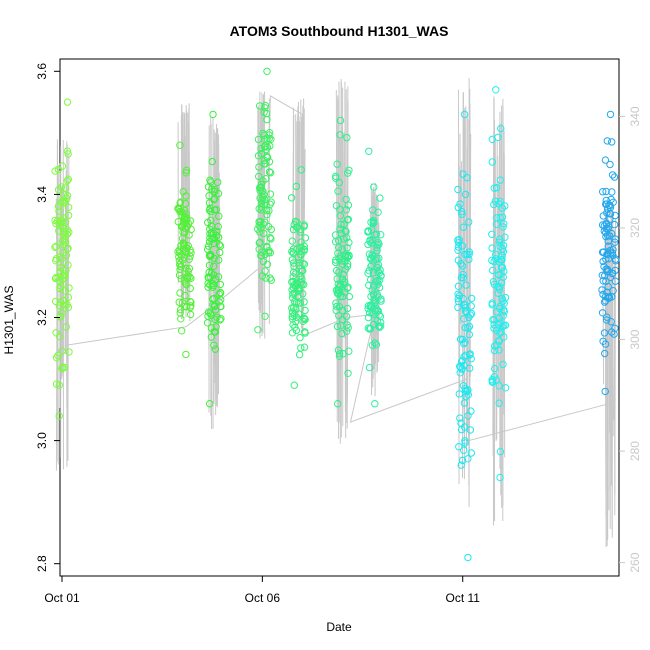 Image resolution: width=650 pixels, height=650 pixels. Describe the element at coordinates (9, 320) in the screenshot. I see `y-axis-label: H1301_WAS` at that location.